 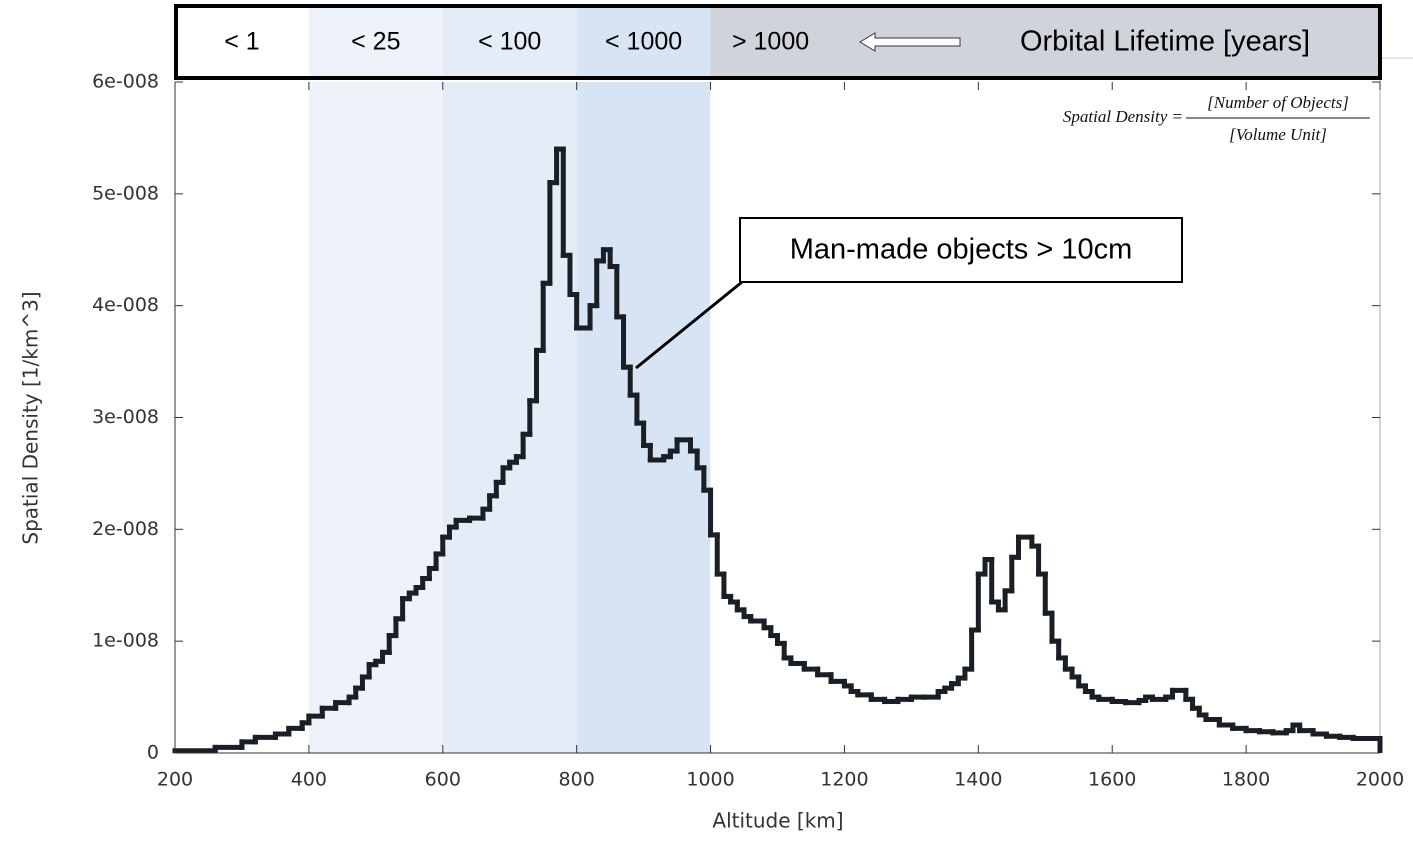 What do you see at coordinates (125, 641) in the screenshot?
I see `y-tick-label: 1e-008` at bounding box center [125, 641].